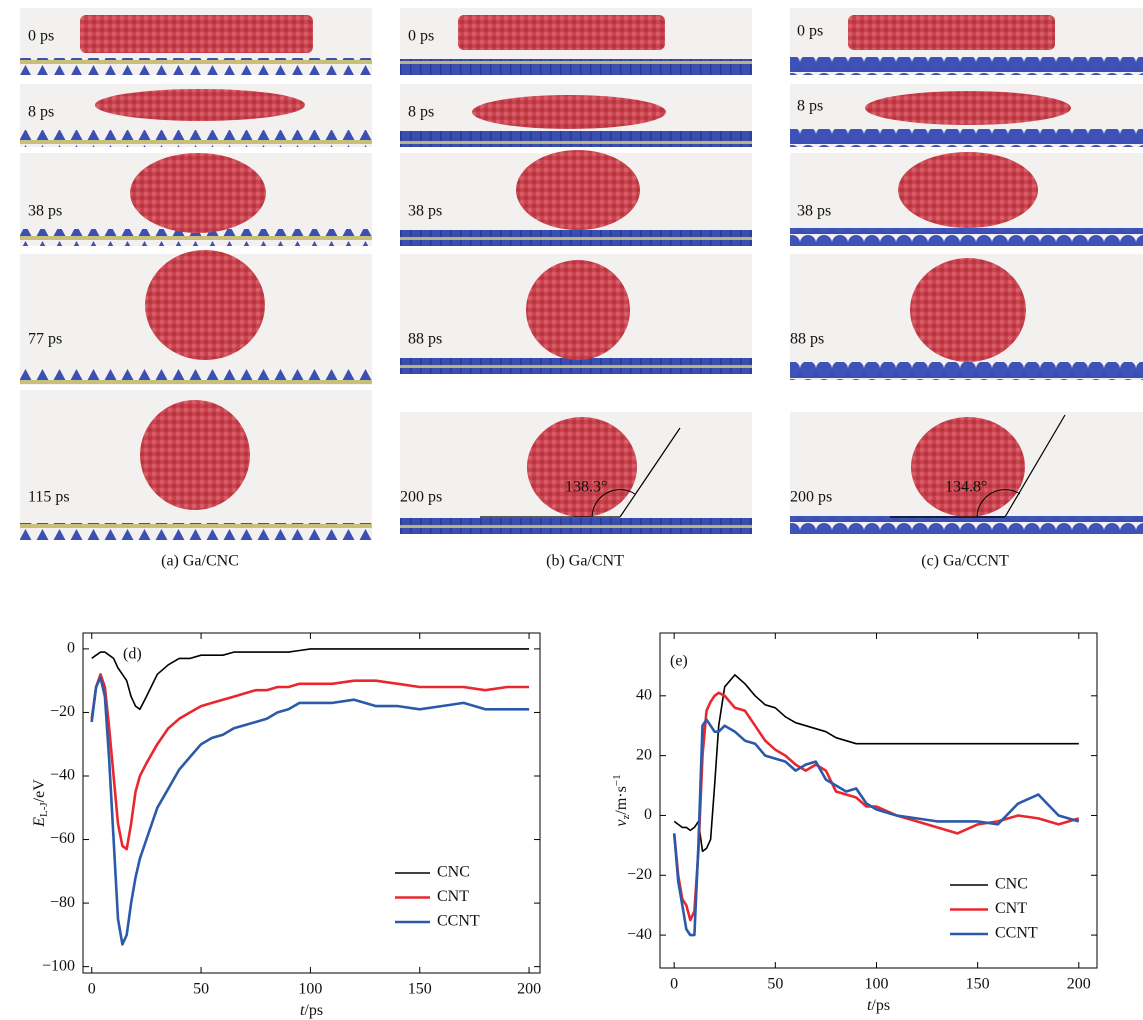  I want to click on panel-annotation: (d), so click(132, 654).